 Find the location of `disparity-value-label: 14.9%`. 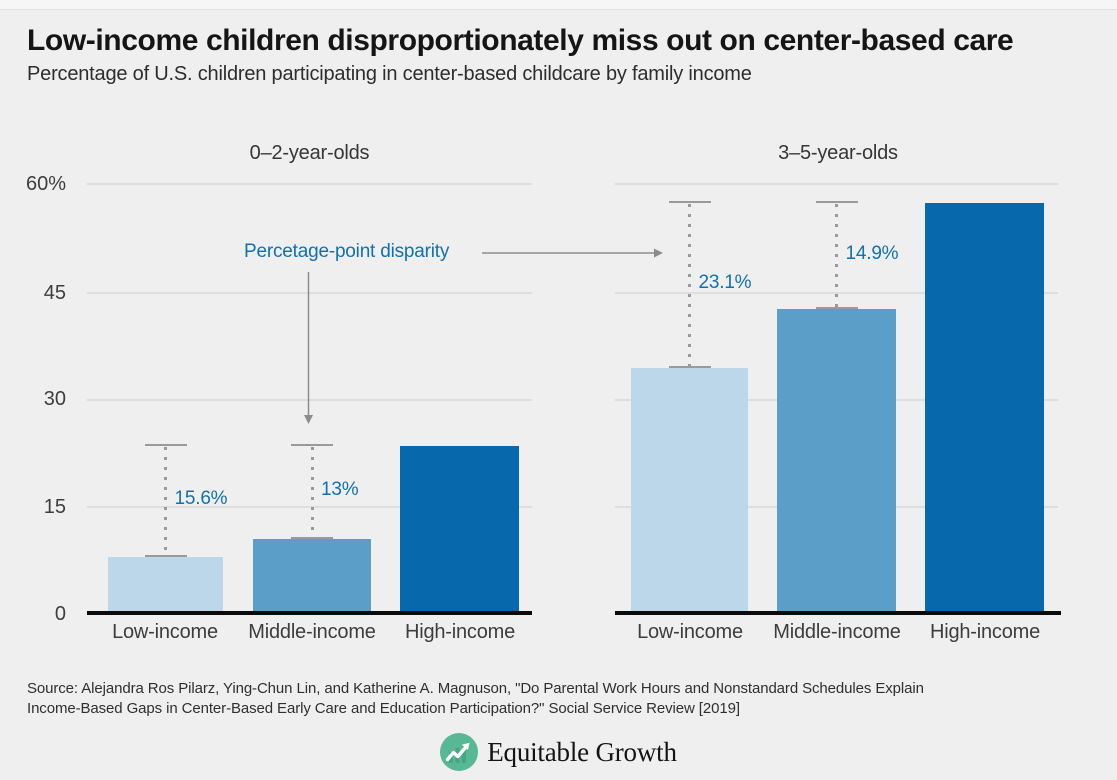

disparity-value-label: 14.9% is located at coordinates (872, 253).